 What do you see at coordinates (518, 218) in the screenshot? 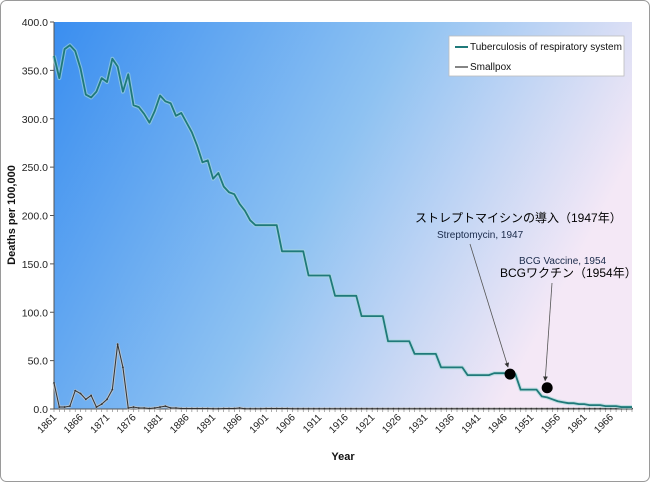
I see `annotation-streptomycin-ja: ストレプトマイシンの導入（1947年）` at bounding box center [518, 218].